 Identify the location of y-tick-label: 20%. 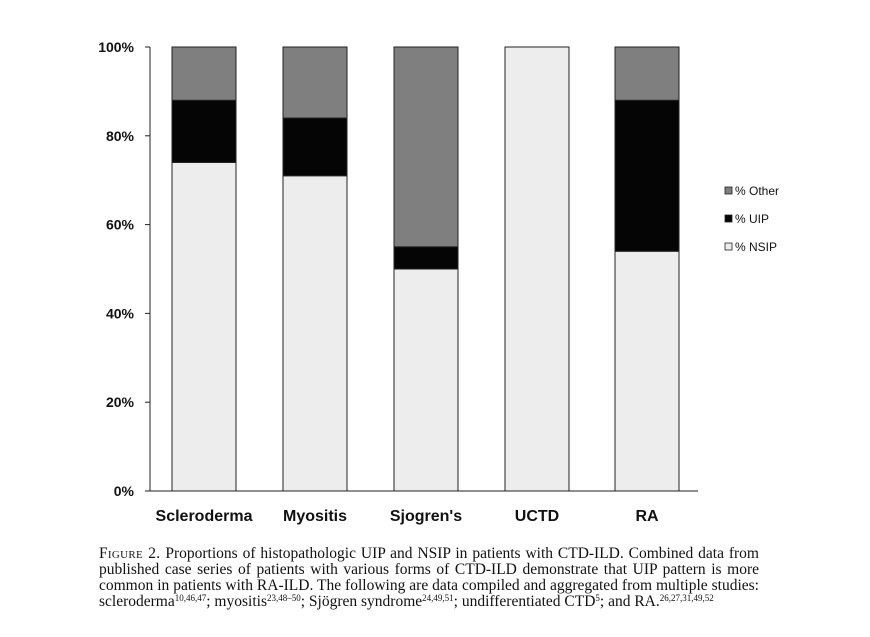
(120, 402).